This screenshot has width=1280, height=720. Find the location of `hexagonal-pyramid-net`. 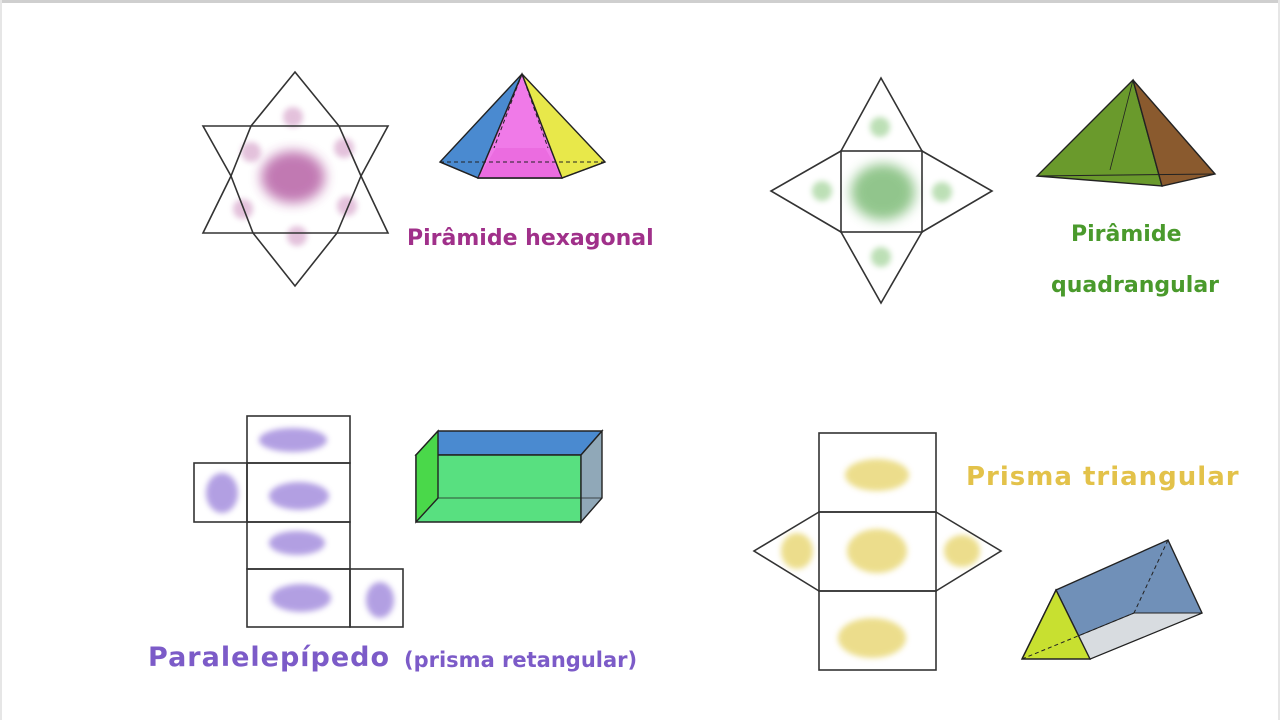

hexagonal-pyramid-net is located at coordinates (295, 179).